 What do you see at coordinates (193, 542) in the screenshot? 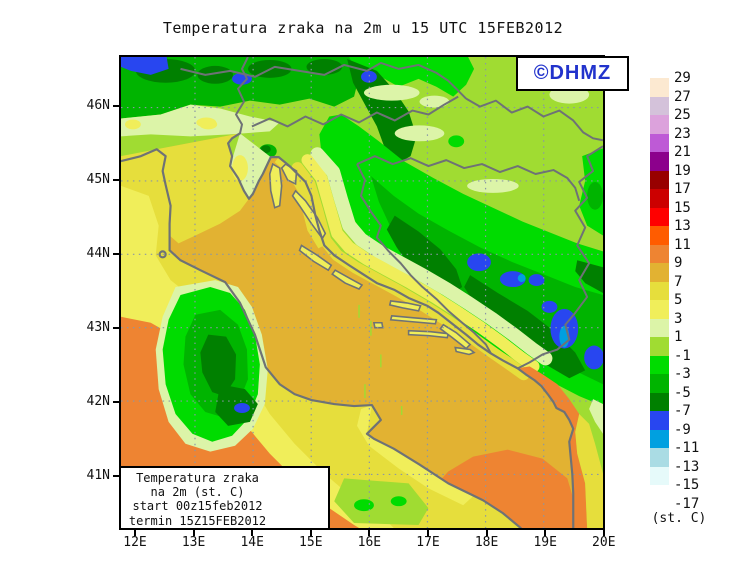
I see `x-tick-label: 13E` at bounding box center [193, 542].